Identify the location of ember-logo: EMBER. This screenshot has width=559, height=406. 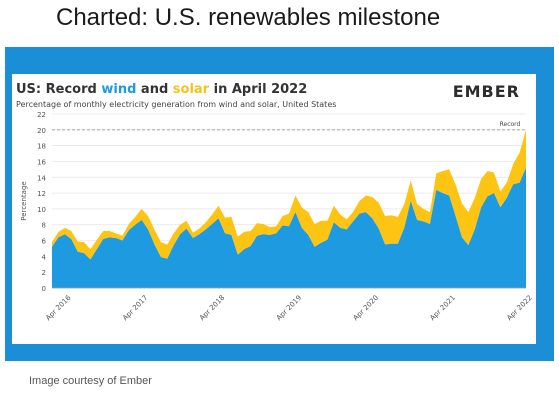
(486, 91).